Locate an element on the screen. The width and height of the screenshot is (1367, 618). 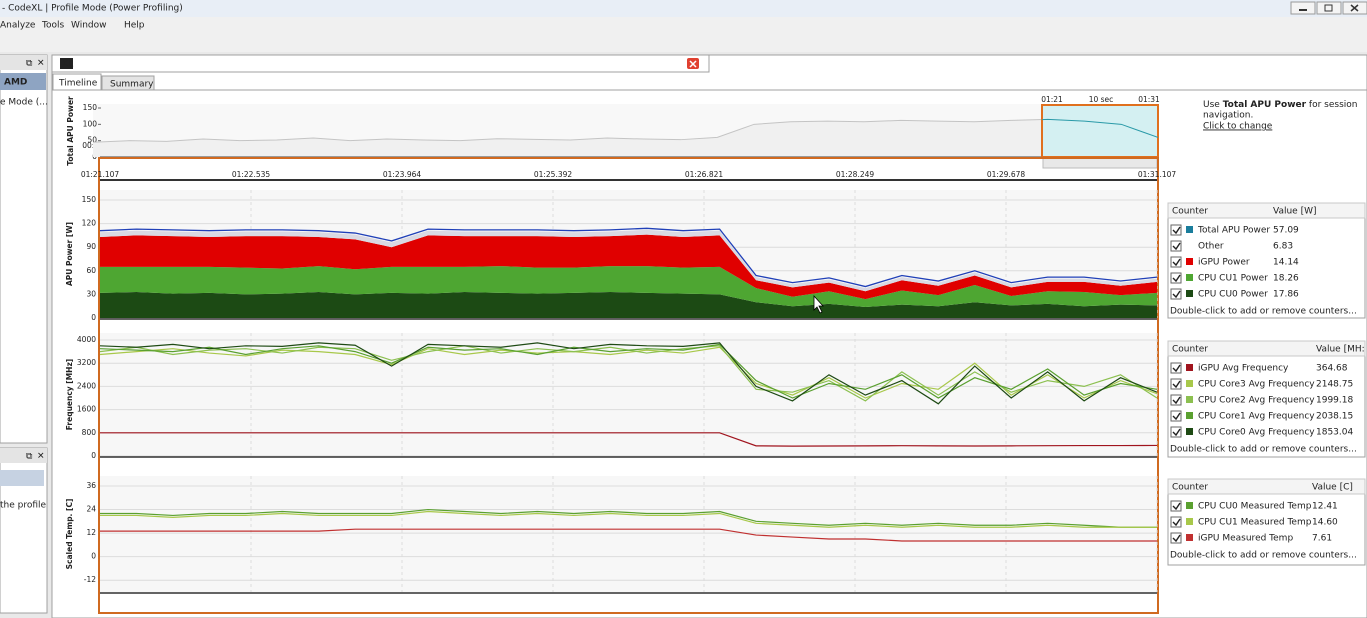
xl-icon-text: XL is located at coordinates (67, 65).